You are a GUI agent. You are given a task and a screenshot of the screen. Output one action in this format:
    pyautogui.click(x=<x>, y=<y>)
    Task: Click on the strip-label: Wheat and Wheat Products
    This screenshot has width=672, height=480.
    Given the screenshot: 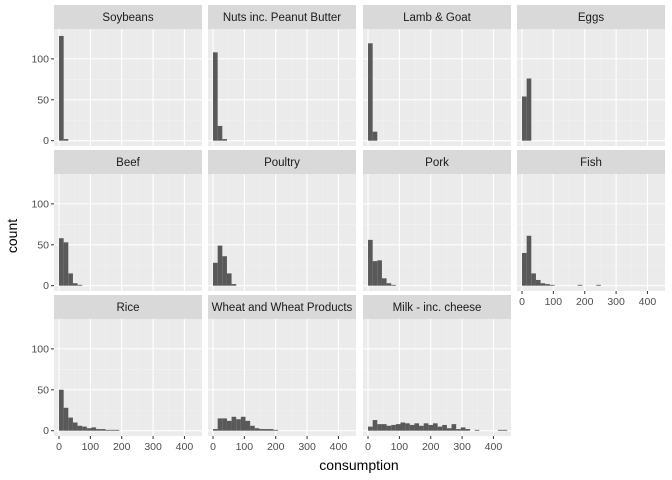 What is the action you would take?
    pyautogui.click(x=282, y=308)
    